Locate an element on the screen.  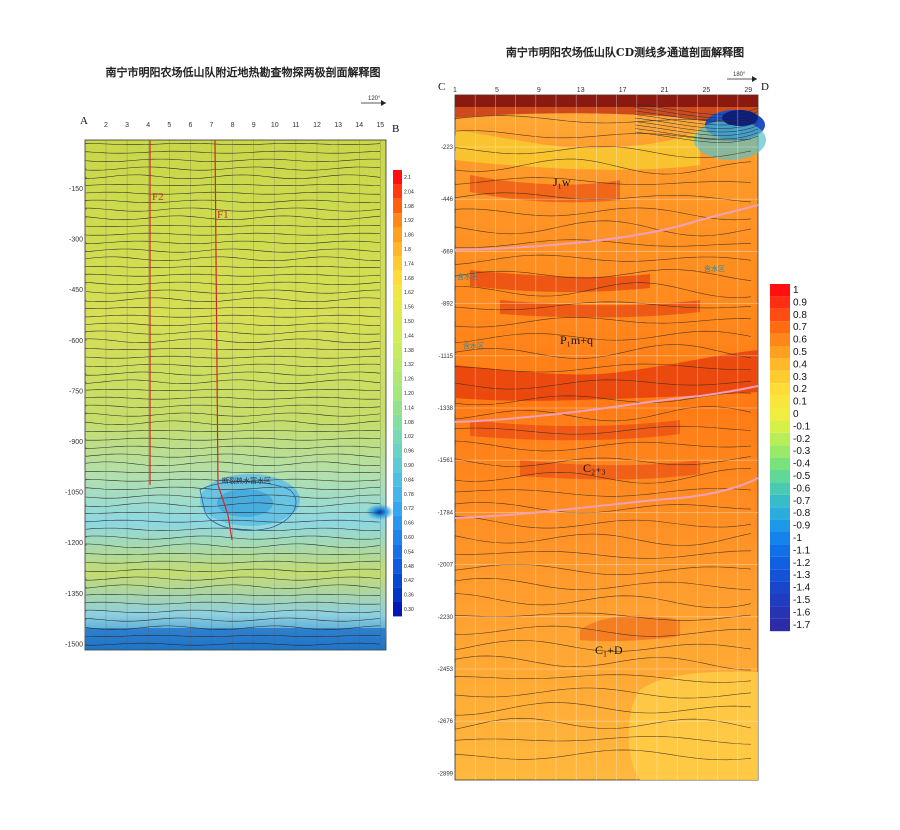
right-legend-label: -1.1 is located at coordinates (802, 550).